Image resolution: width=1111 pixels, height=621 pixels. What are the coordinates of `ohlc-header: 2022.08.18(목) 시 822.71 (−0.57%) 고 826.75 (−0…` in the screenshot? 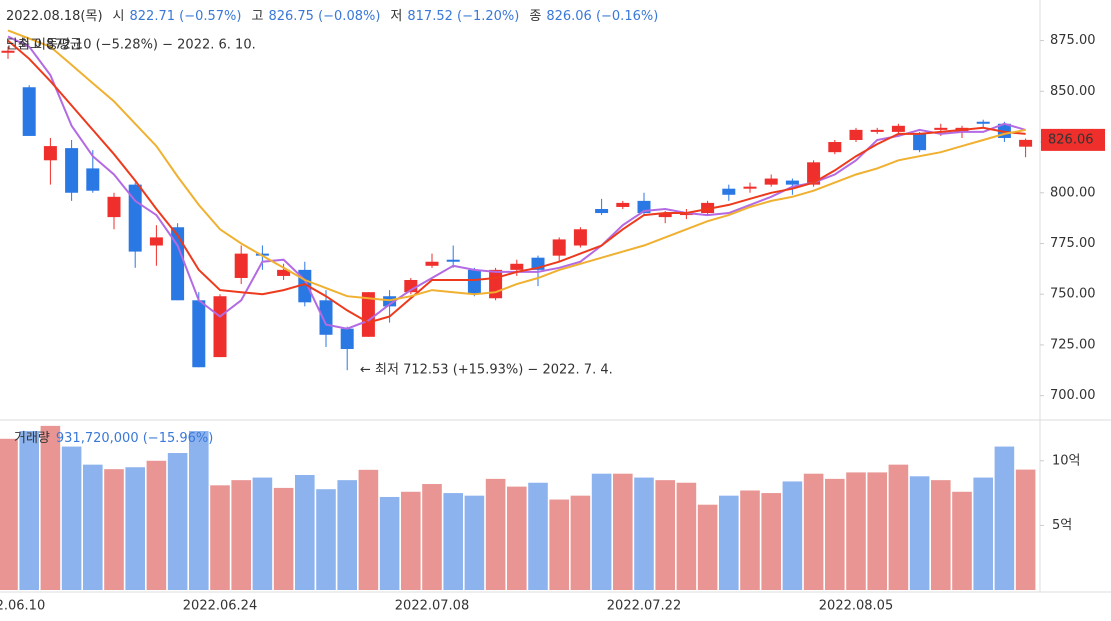 It's located at (332, 16).